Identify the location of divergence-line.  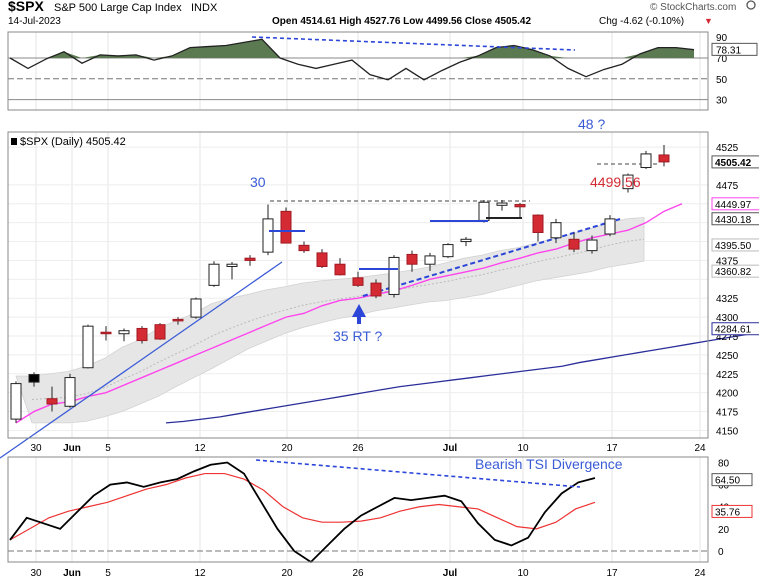
(418, 473).